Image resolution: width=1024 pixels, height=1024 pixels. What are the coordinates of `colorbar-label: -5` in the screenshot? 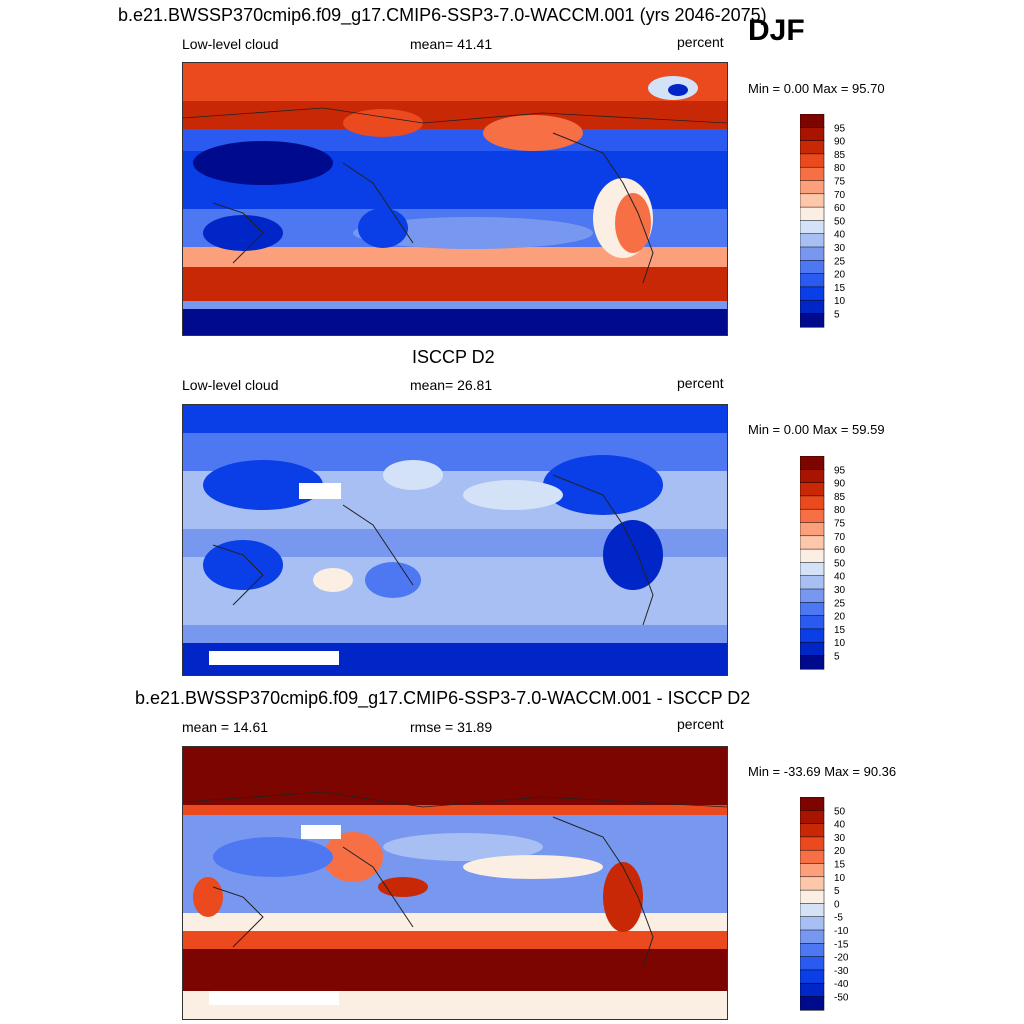 It's located at (838, 918).